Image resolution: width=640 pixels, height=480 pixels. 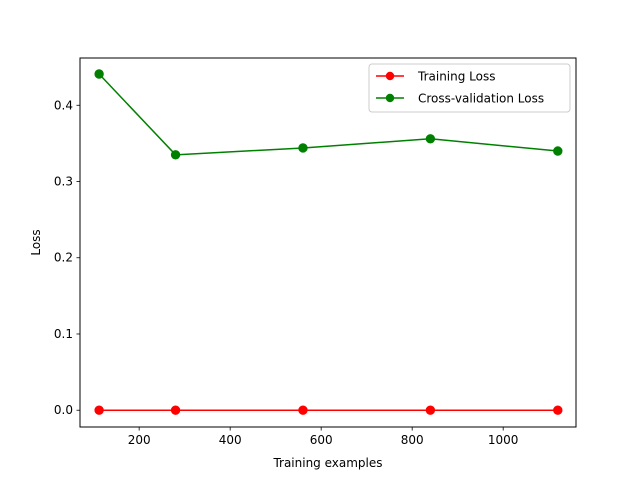 I want to click on legend-label-1: Cross-validation Loss, so click(x=481, y=99).